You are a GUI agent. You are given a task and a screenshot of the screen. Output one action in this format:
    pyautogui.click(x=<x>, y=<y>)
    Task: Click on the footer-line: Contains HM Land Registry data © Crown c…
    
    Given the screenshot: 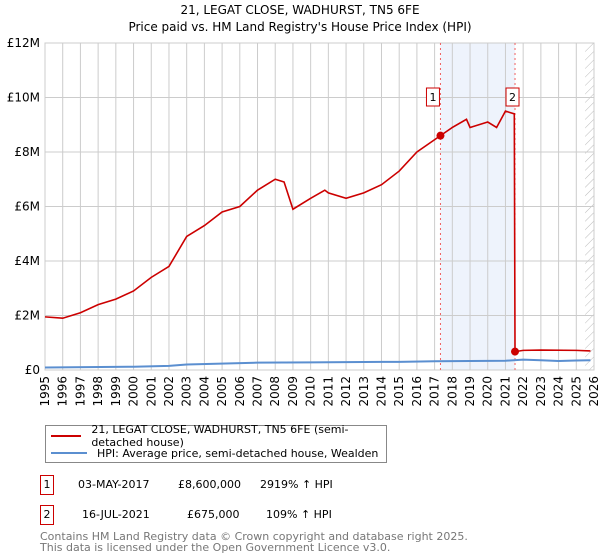 What is the action you would take?
    pyautogui.click(x=254, y=536)
    